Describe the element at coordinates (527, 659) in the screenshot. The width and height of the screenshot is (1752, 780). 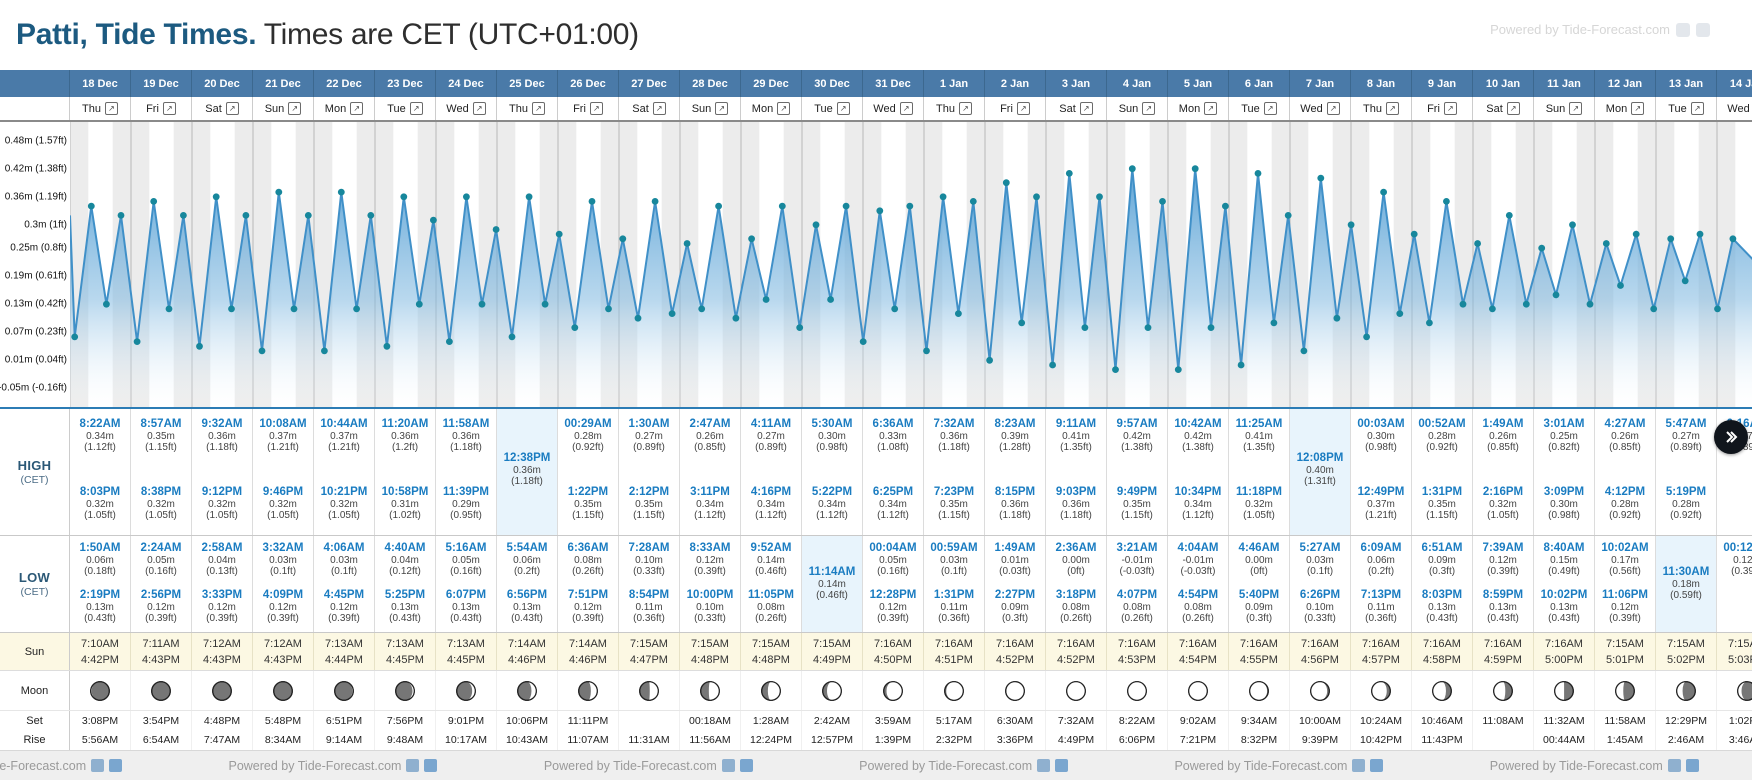
I see `sunset-time: 4:46PM` at that location.